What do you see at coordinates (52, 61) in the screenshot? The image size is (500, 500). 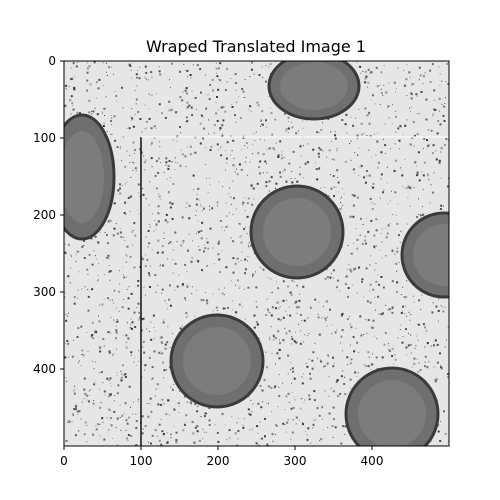 I see `y-tick-label: 0` at bounding box center [52, 61].